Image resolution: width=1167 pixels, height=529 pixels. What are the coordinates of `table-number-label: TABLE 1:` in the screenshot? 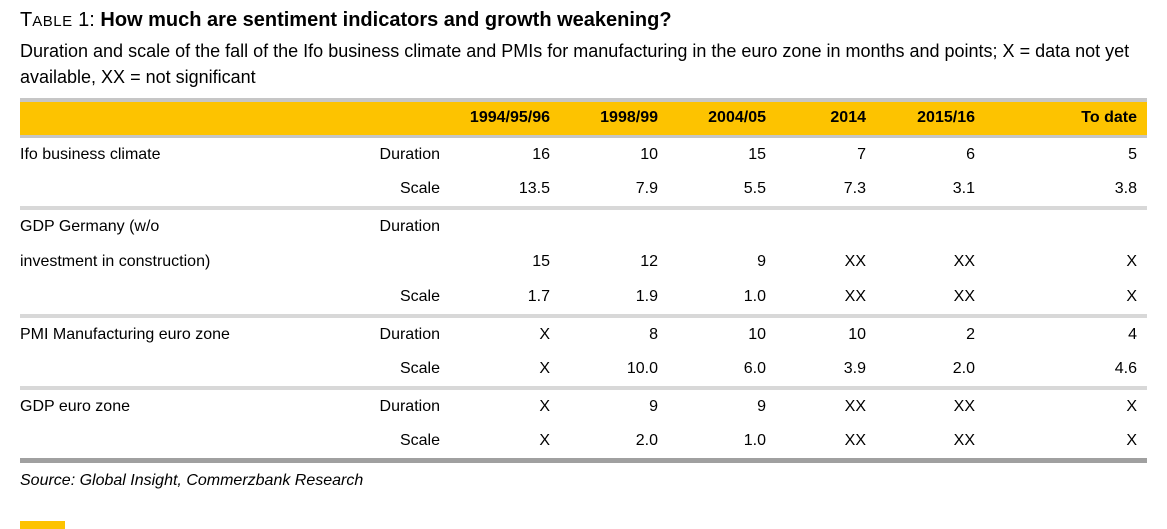 It's located at (60, 20).